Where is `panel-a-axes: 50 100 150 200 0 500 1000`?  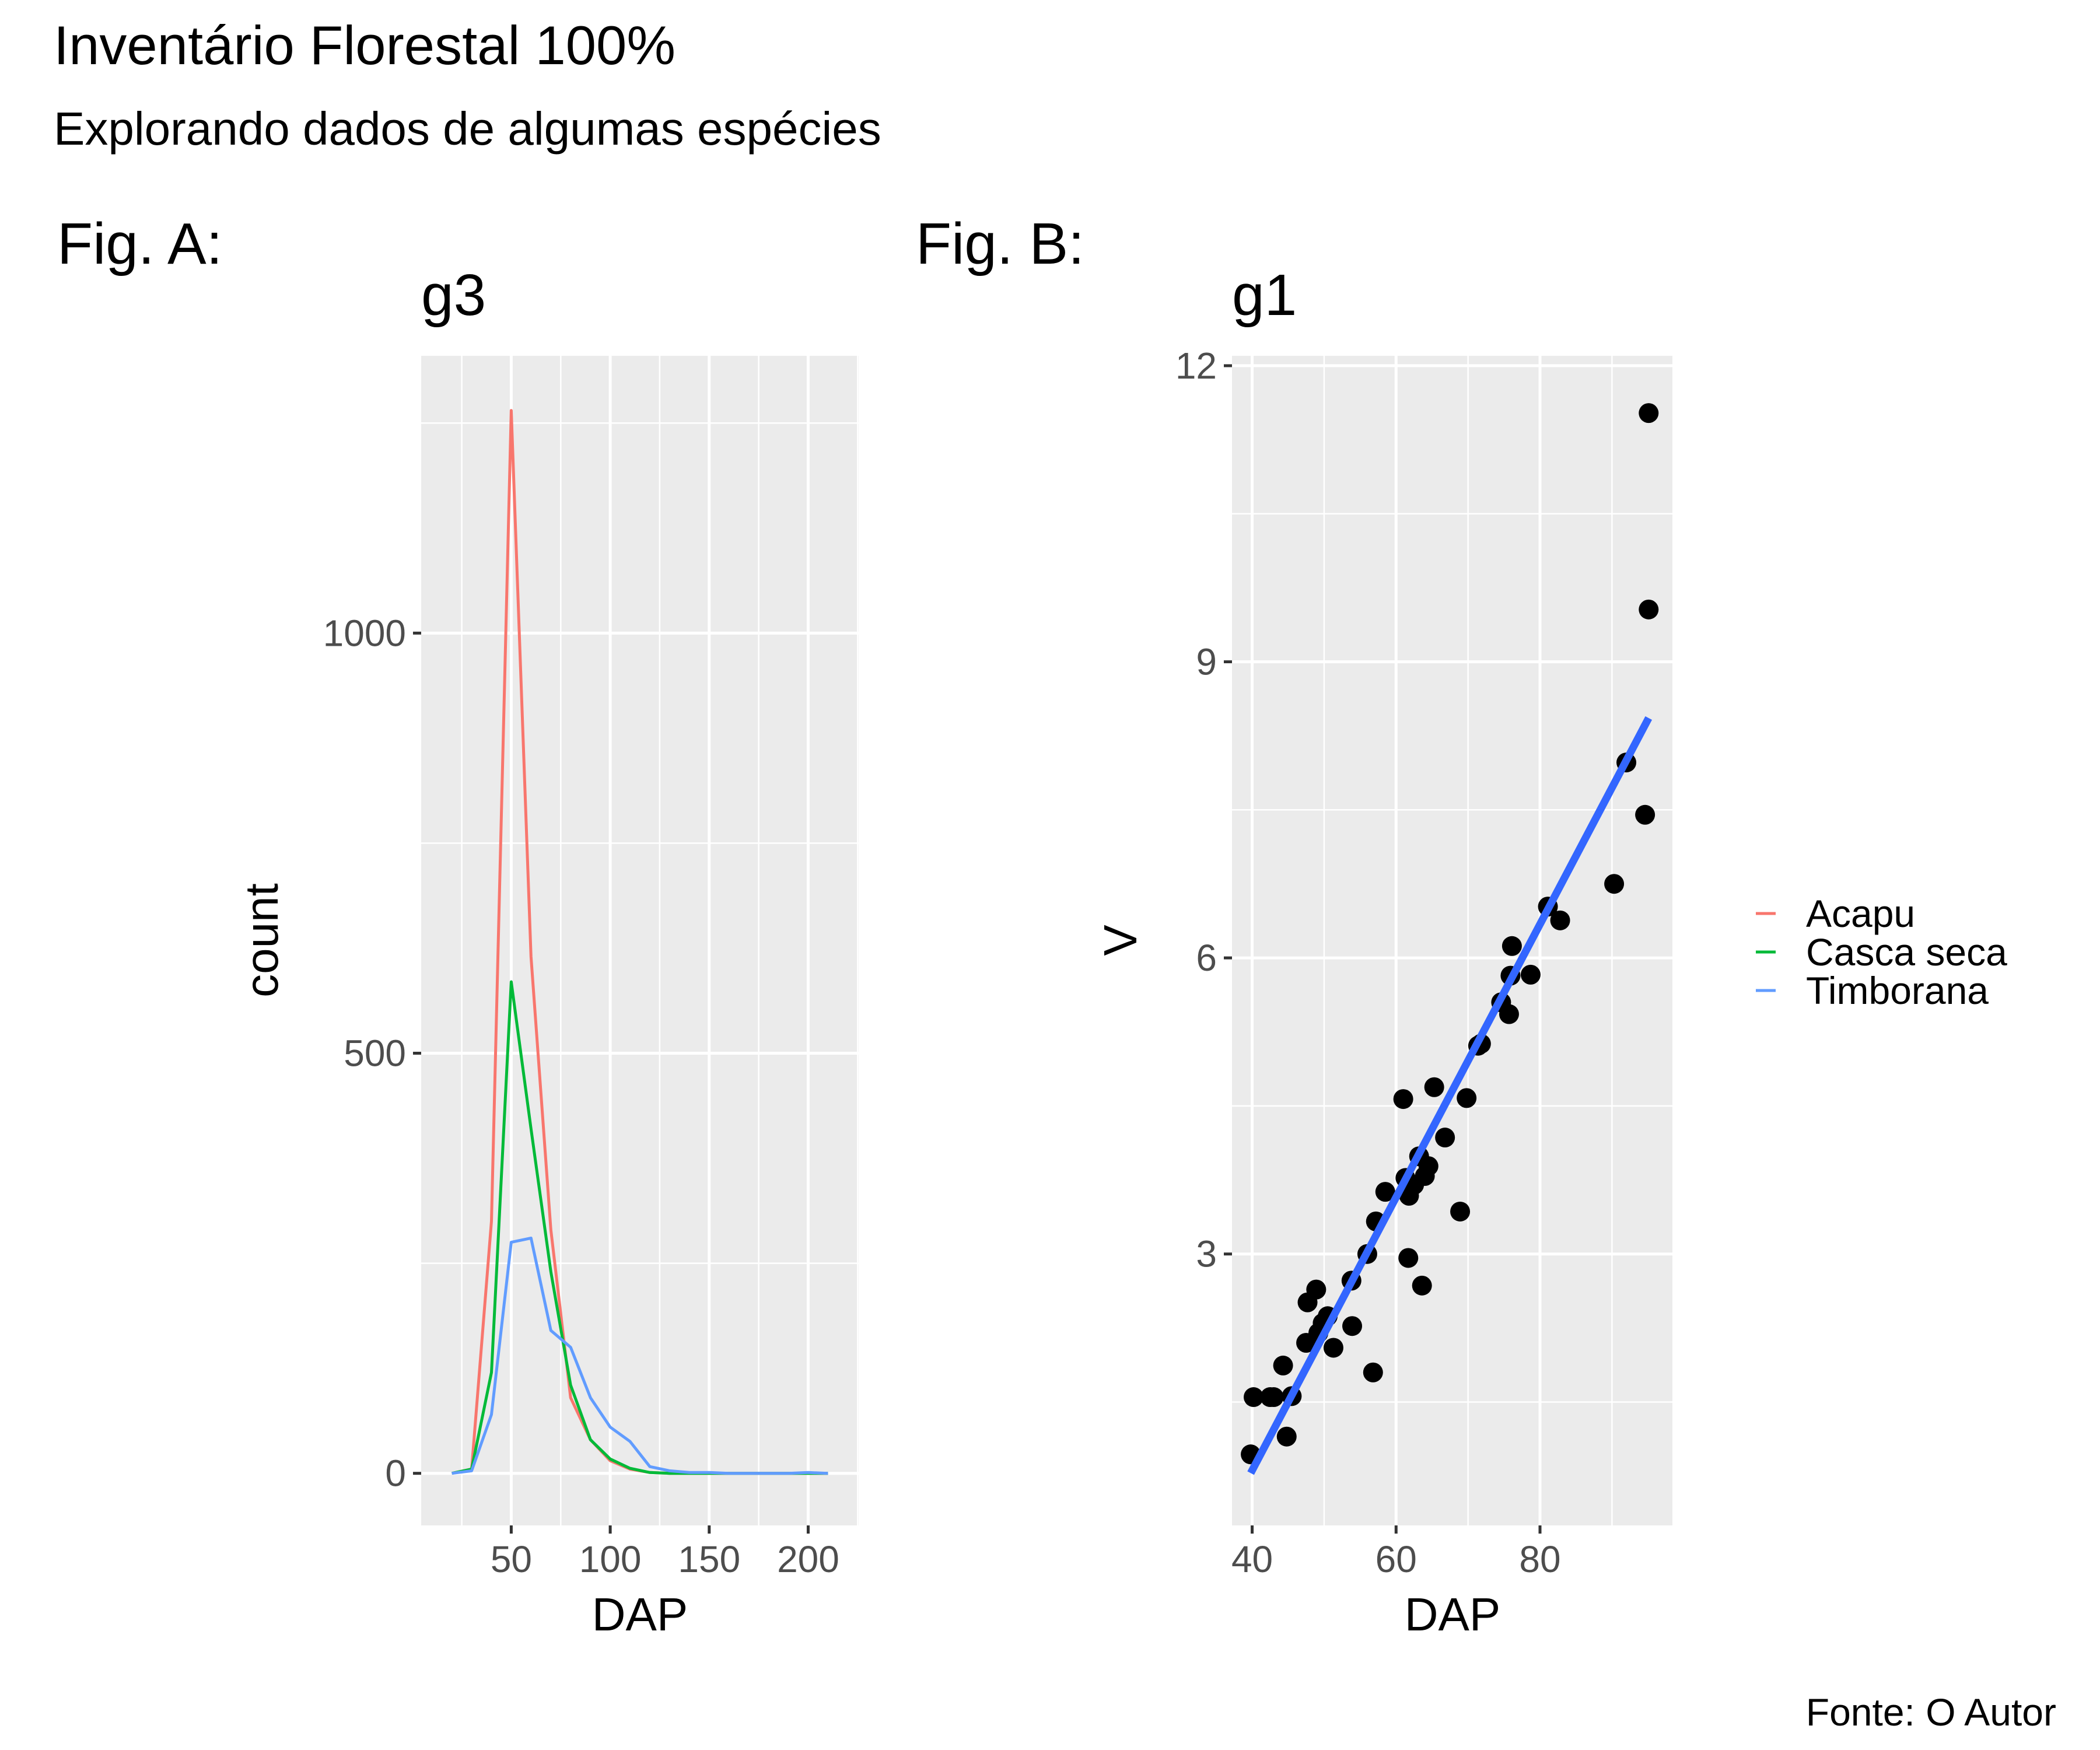 panel-a-axes: 50 100 150 200 0 500 1000 is located at coordinates (581, 1096).